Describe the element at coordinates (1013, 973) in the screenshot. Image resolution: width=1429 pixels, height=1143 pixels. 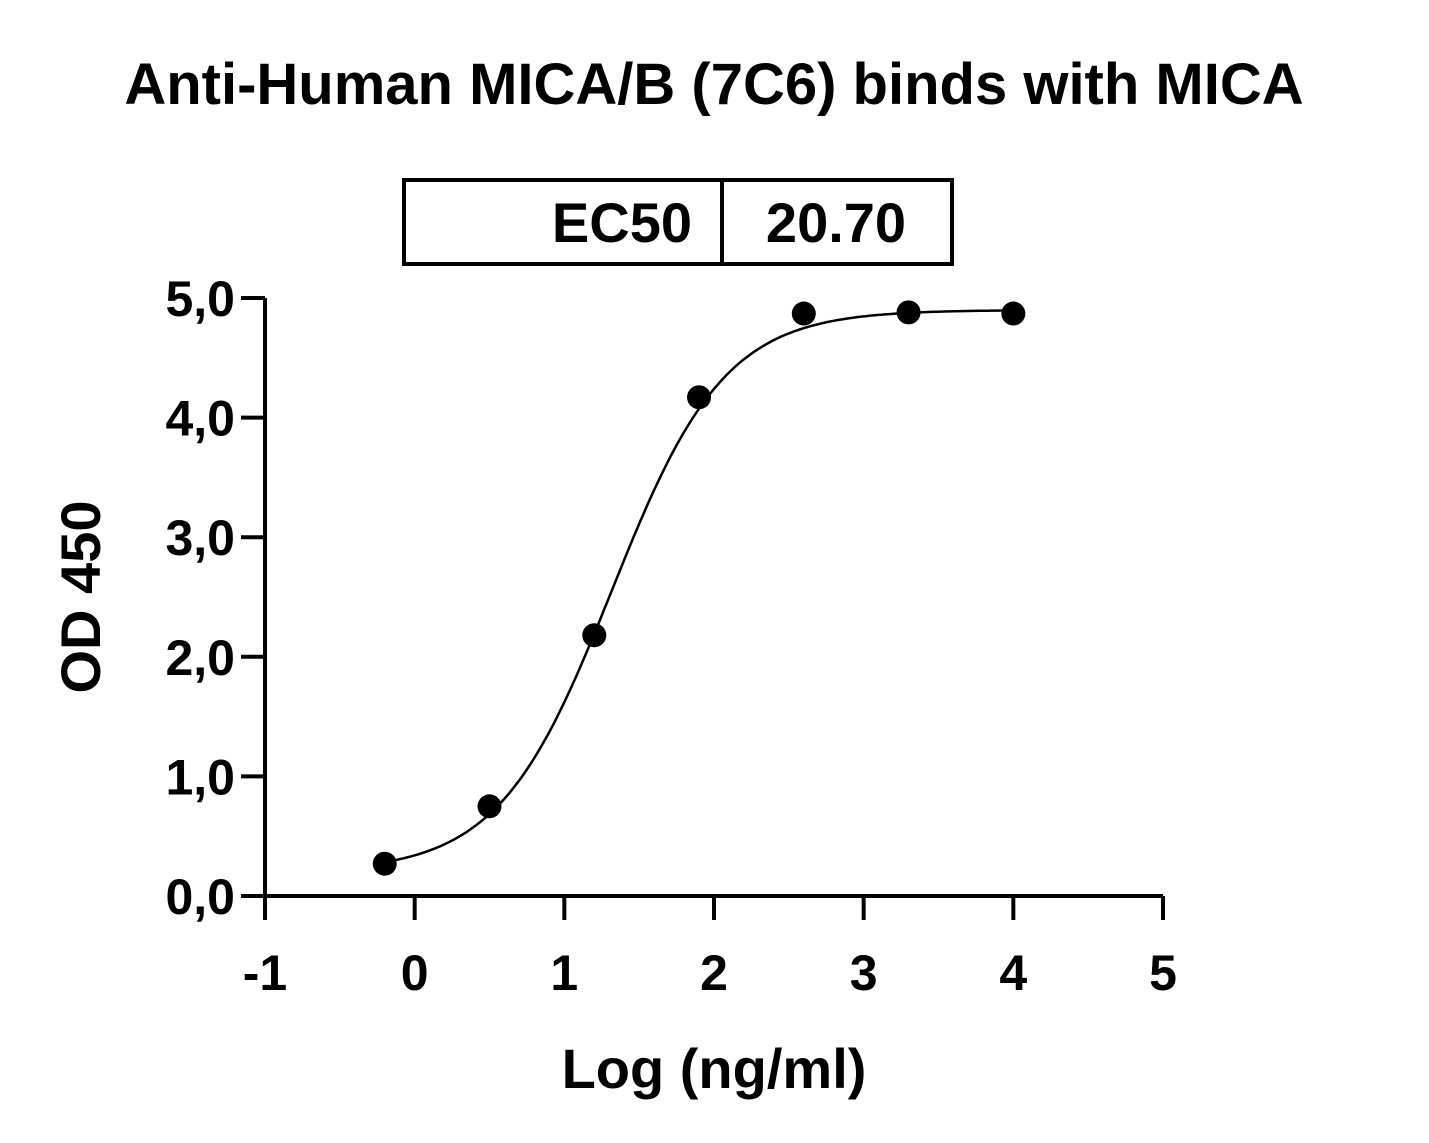
I see `x-tick-label: 4` at that location.